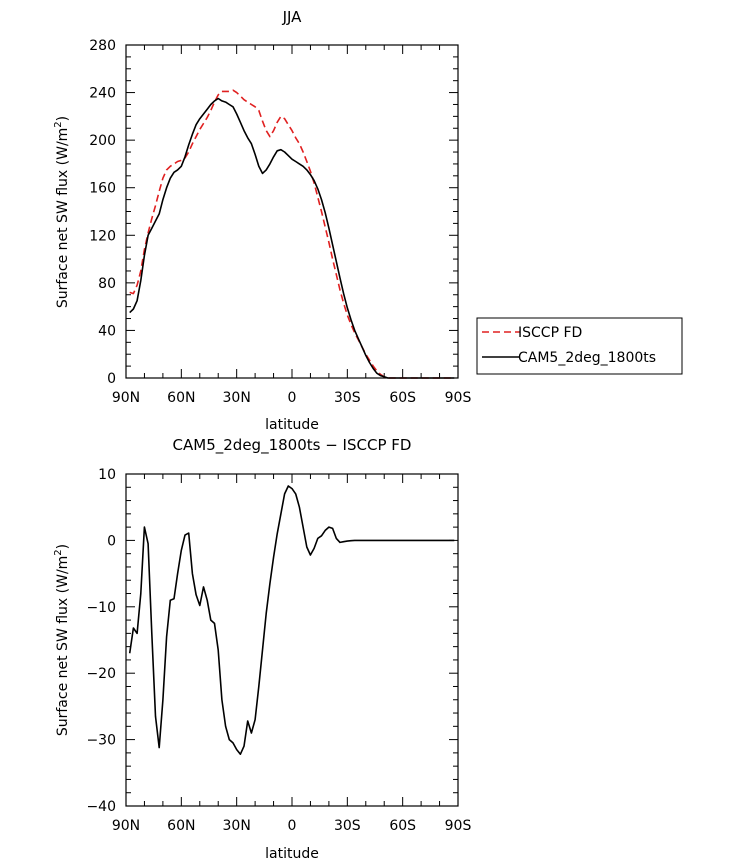 Image resolution: width=733 pixels, height=866 pixels. What do you see at coordinates (102, 94) in the screenshot?
I see `y-tick-label: 240` at bounding box center [102, 94].